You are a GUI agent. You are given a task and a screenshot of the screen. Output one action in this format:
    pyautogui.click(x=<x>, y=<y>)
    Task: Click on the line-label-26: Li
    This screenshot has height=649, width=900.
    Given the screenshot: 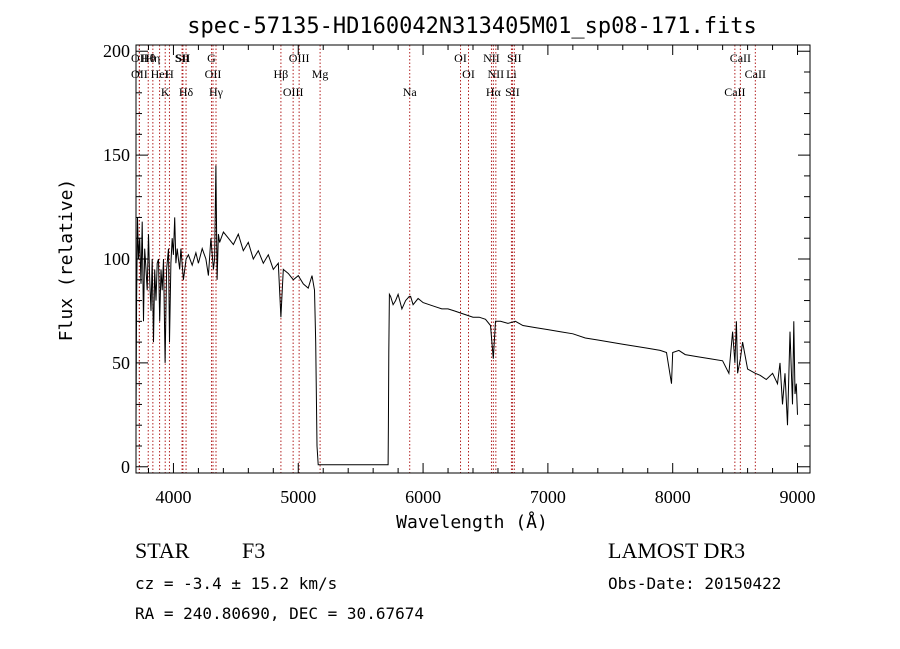 What is the action you would take?
    pyautogui.click(x=511, y=74)
    